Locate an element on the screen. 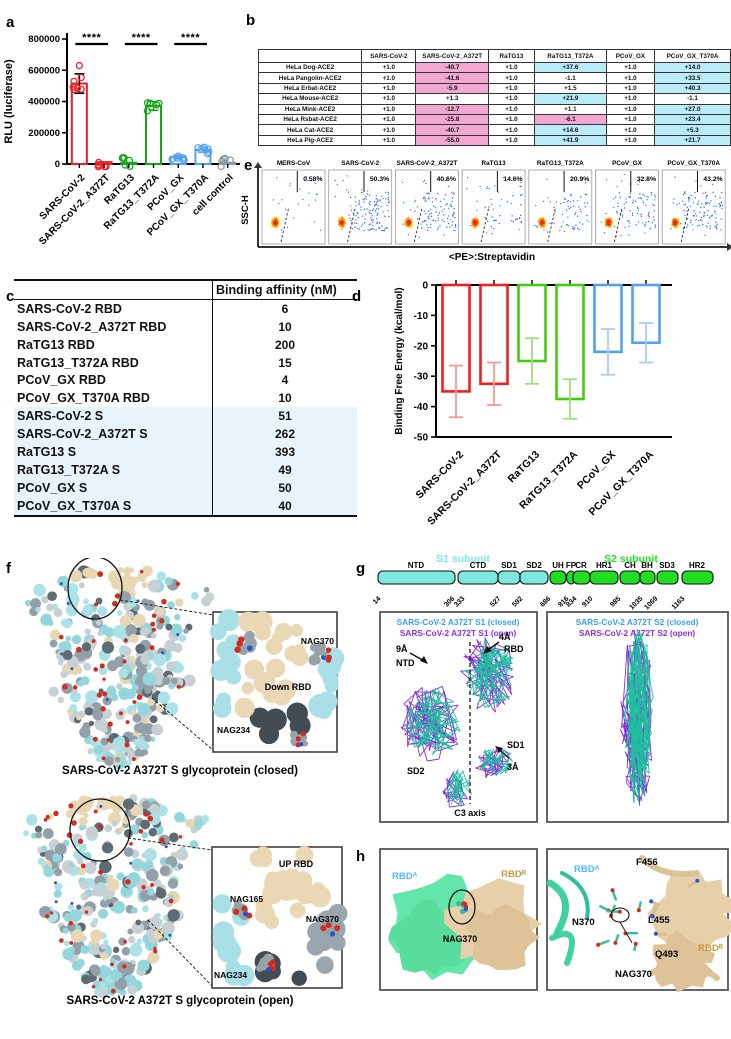 Image resolution: width=731 pixels, height=1039 pixels. annotation-4a: 4Å is located at coordinates (505, 637).